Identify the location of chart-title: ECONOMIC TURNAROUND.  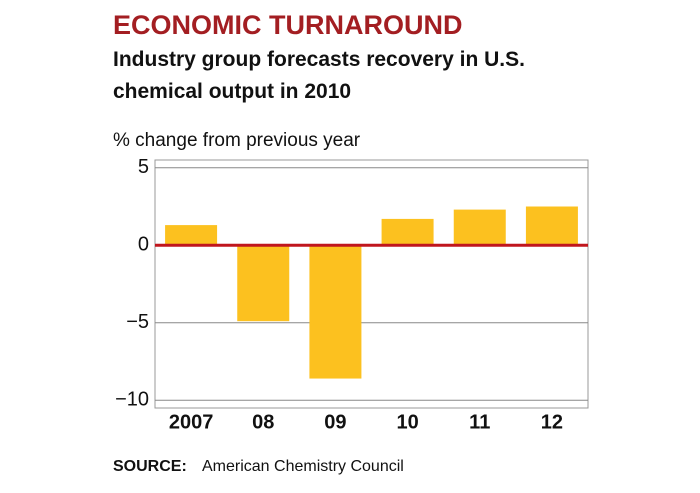
(287, 25).